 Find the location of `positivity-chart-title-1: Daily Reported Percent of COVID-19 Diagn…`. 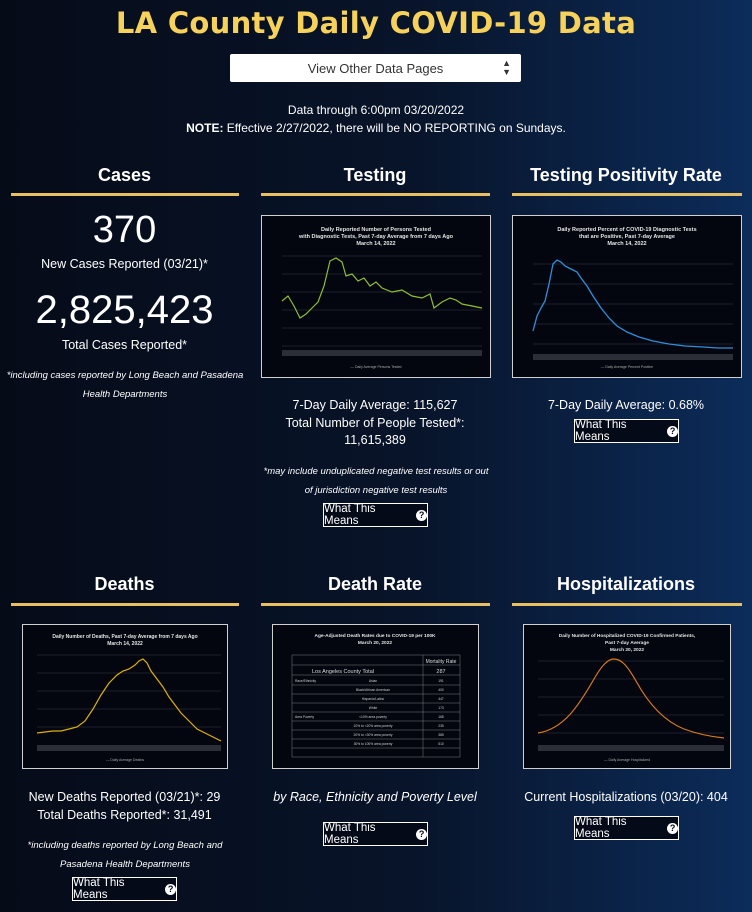

positivity-chart-title-1: Daily Reported Percent of COVID-19 Diagn… is located at coordinates (626, 230).